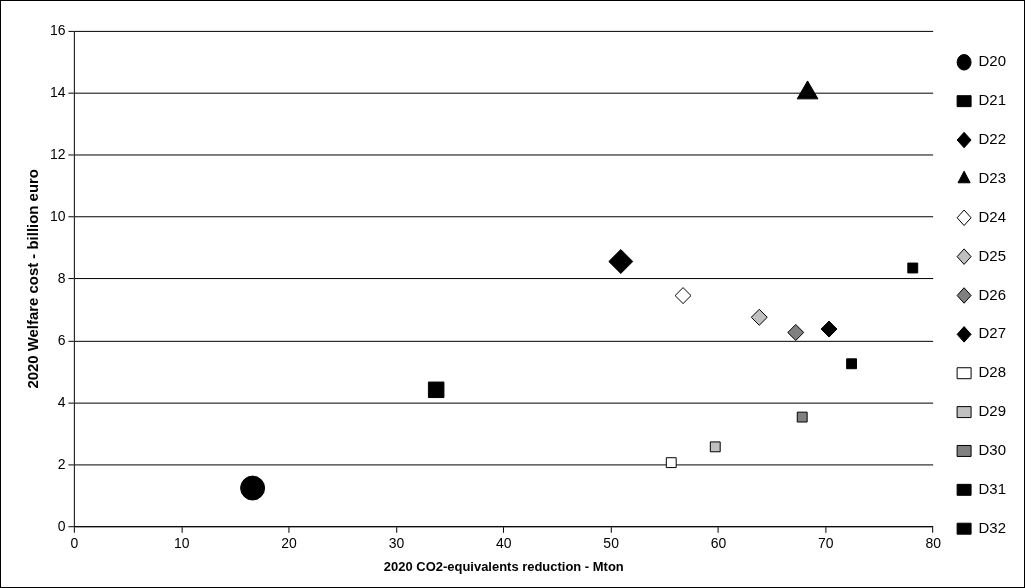  I want to click on legend-label: D24, so click(992, 216).